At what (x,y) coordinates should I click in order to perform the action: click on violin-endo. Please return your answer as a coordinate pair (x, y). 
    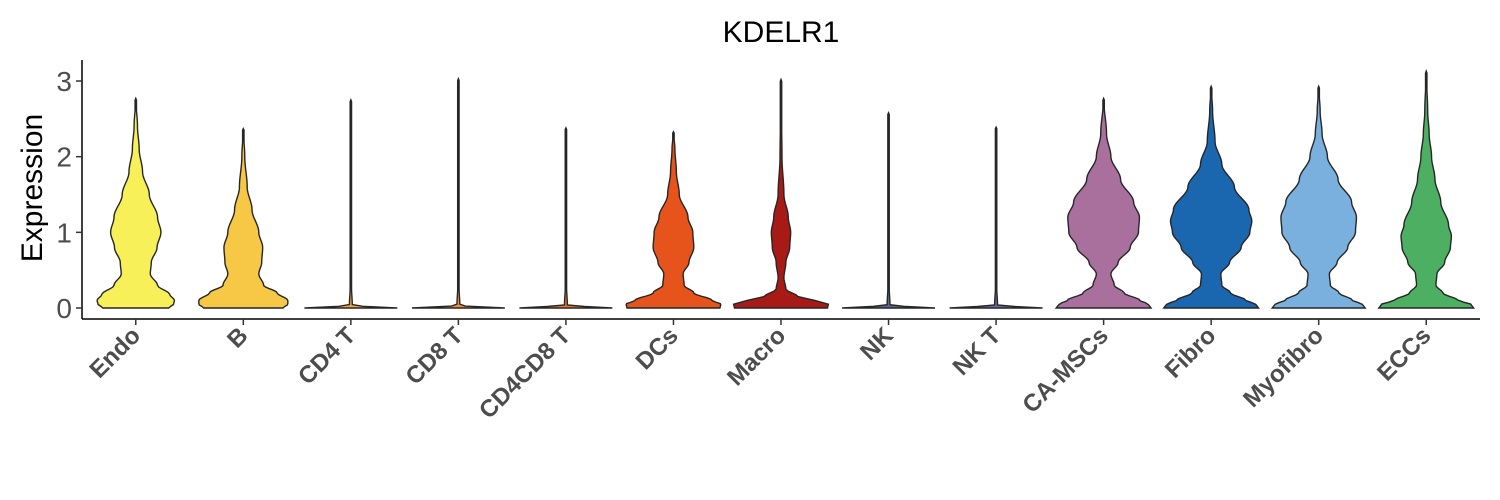
    Looking at the image, I should click on (136, 202).